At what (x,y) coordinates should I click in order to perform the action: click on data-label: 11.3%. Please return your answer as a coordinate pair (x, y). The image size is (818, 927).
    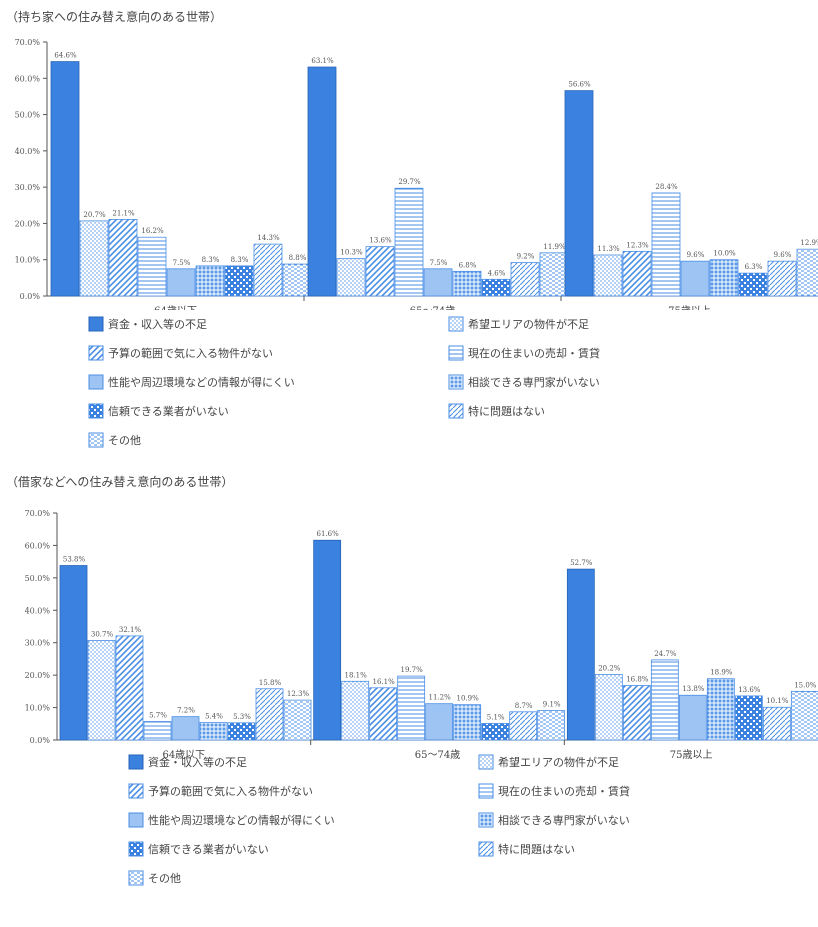
    Looking at the image, I should click on (608, 249).